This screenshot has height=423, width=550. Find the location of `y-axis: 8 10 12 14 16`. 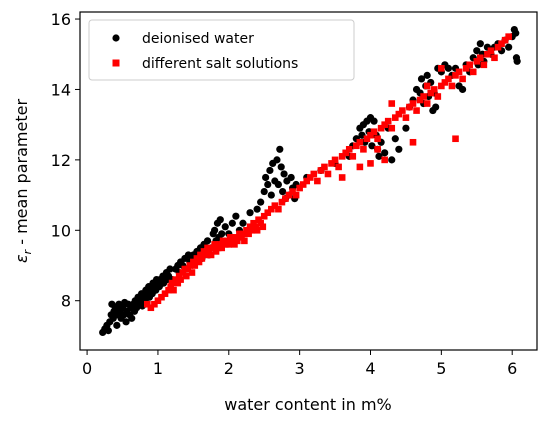

y-axis: 8 10 12 14 16 is located at coordinates (65, 160).